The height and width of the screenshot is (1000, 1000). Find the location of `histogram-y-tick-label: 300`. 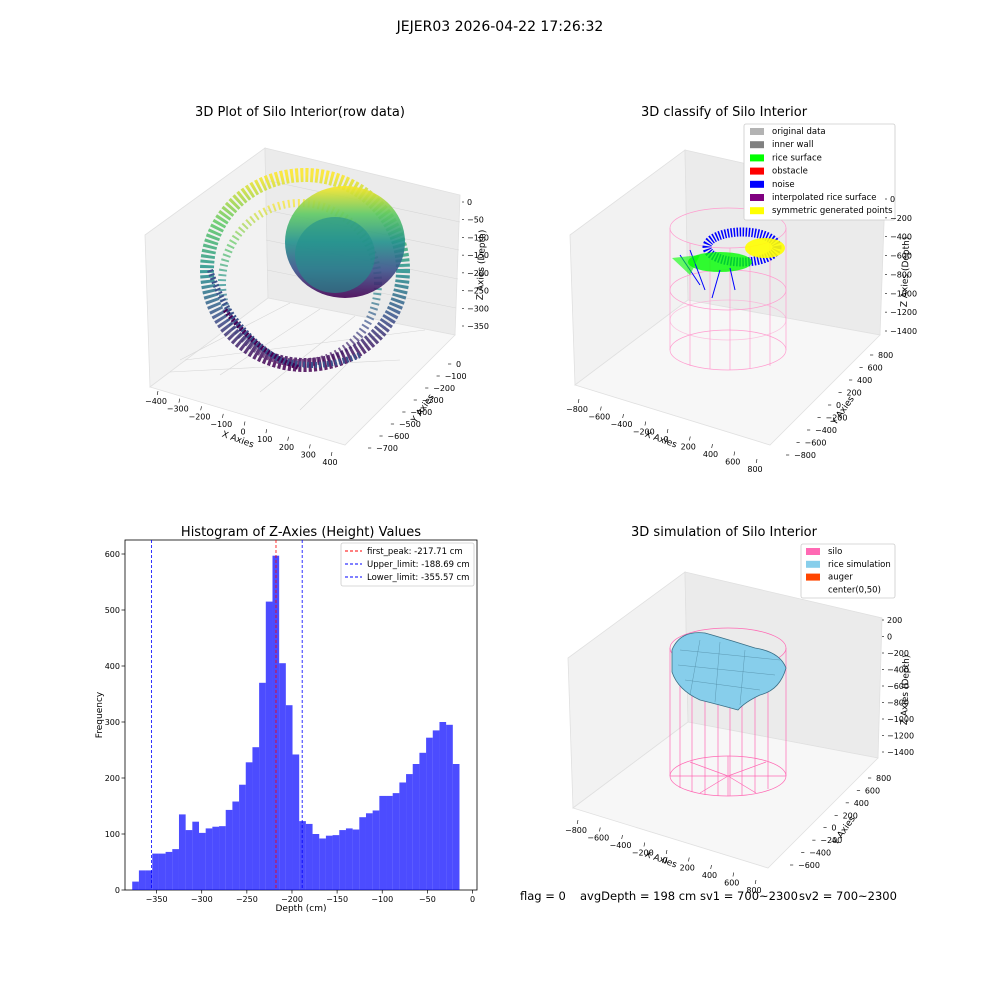

histogram-y-tick-label: 300 is located at coordinates (112, 722).